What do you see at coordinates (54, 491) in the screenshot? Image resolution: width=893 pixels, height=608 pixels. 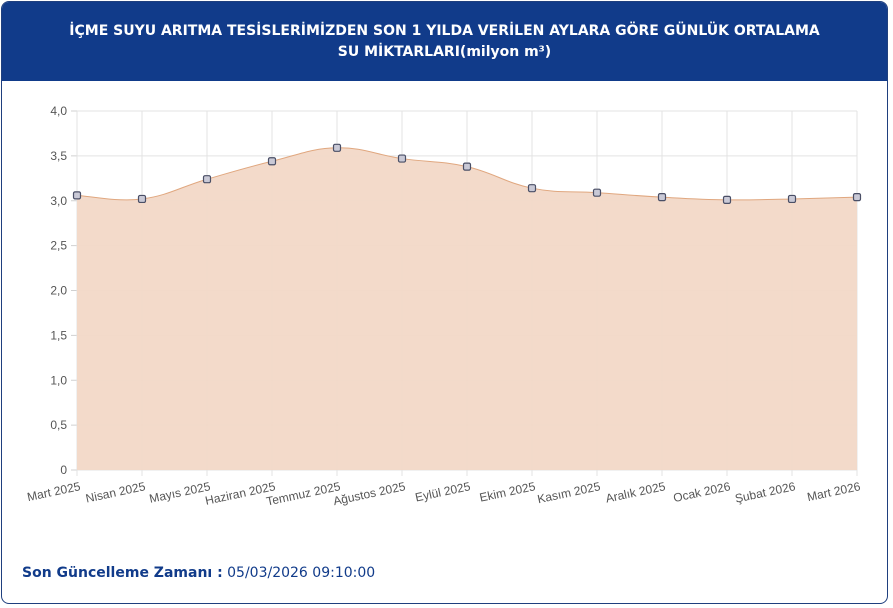 I see `x-tick-label: Mart 2025` at bounding box center [54, 491].